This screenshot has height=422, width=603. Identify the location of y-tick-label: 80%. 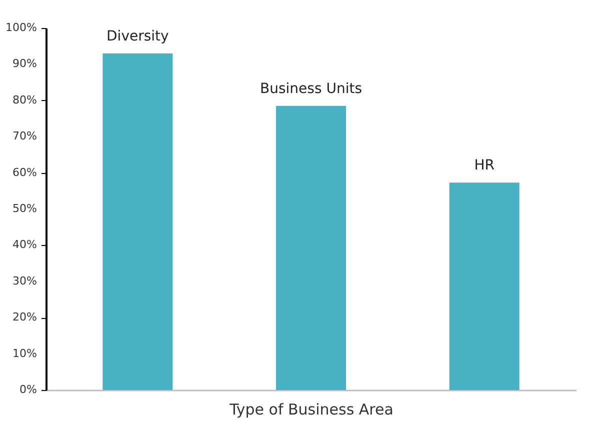
(24, 99).